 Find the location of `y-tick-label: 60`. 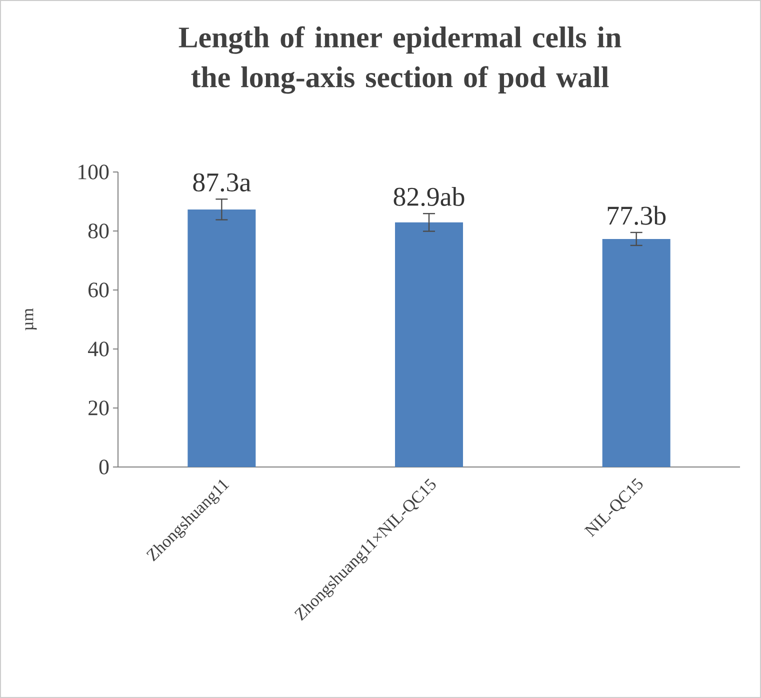

y-tick-label: 60 is located at coordinates (98, 290).